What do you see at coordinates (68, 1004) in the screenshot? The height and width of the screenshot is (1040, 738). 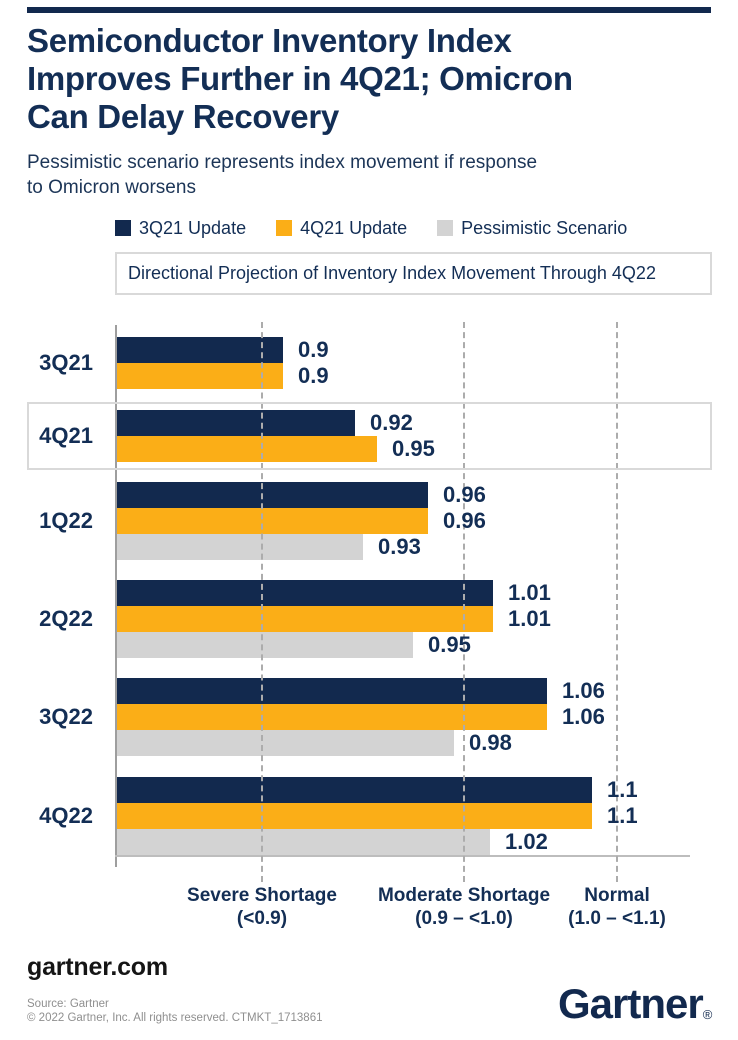 I see `source-line: Source: Gartner` at bounding box center [68, 1004].